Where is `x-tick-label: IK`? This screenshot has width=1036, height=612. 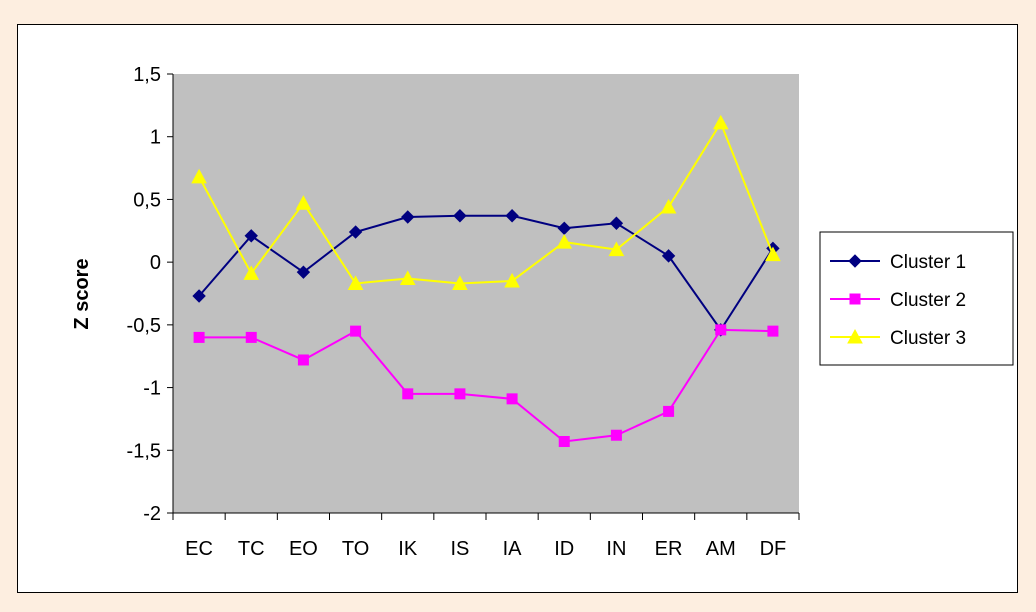 x-tick-label: IK is located at coordinates (408, 549).